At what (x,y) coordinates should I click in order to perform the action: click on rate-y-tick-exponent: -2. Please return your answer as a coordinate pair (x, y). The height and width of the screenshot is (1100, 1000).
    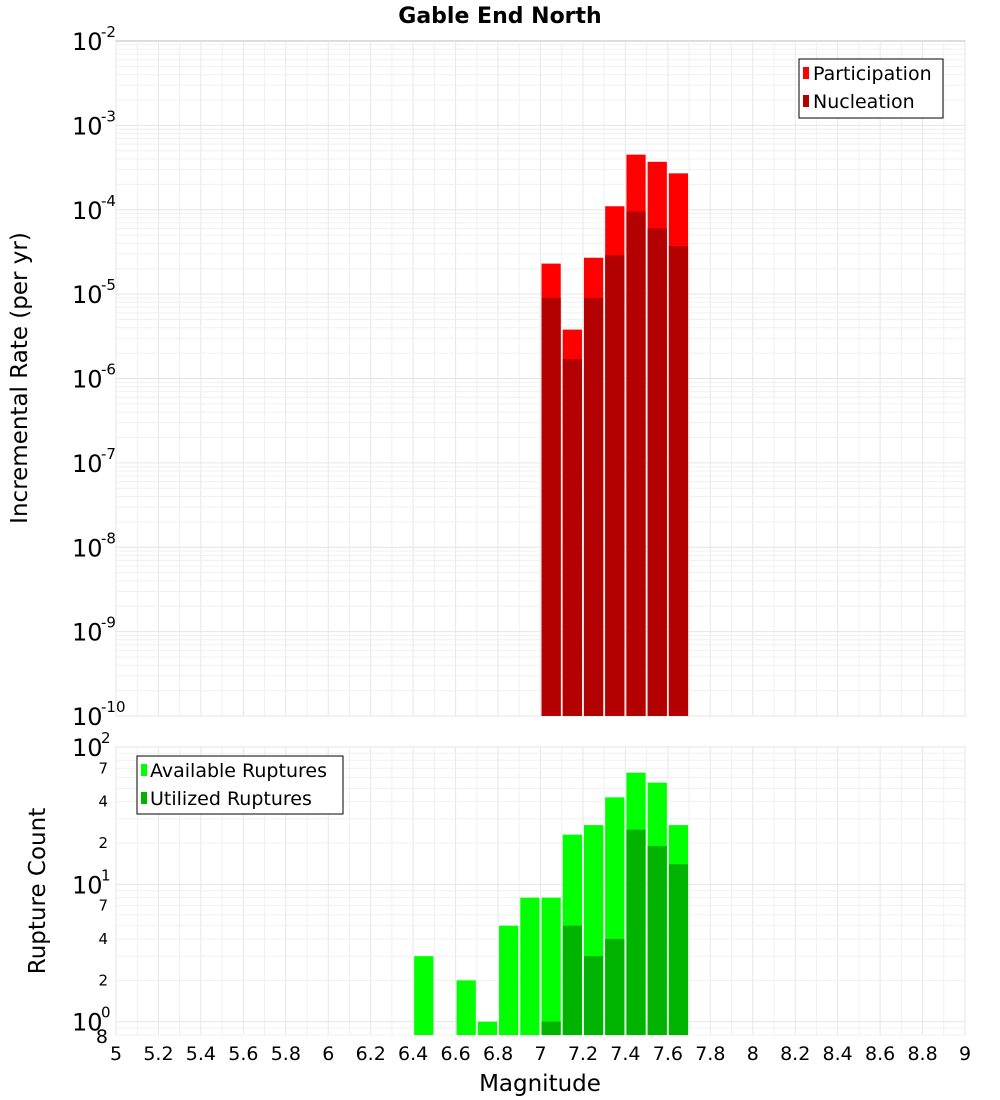
    Looking at the image, I should click on (108, 32).